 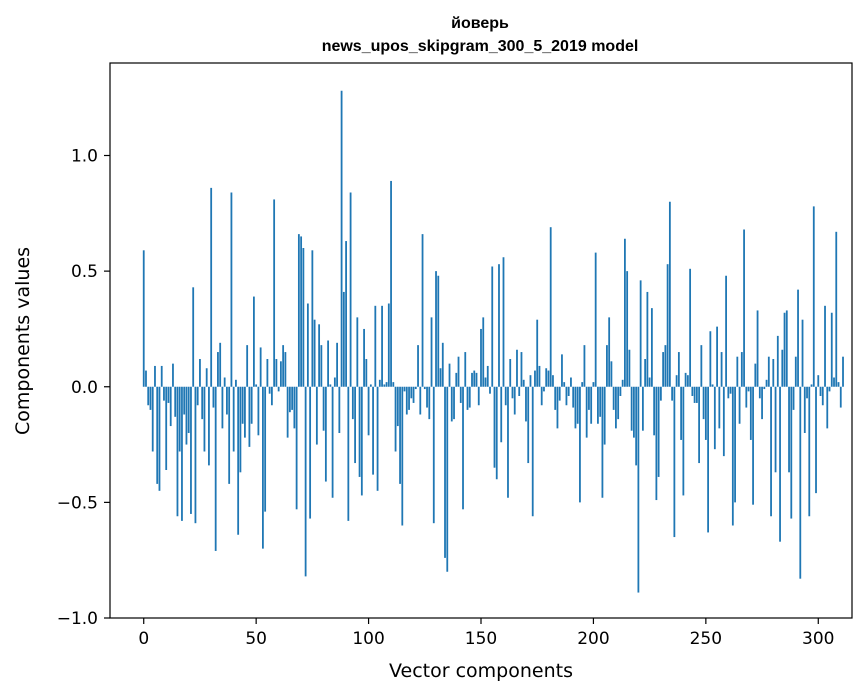 I want to click on y-tick-label: −0.5, so click(x=77, y=503).